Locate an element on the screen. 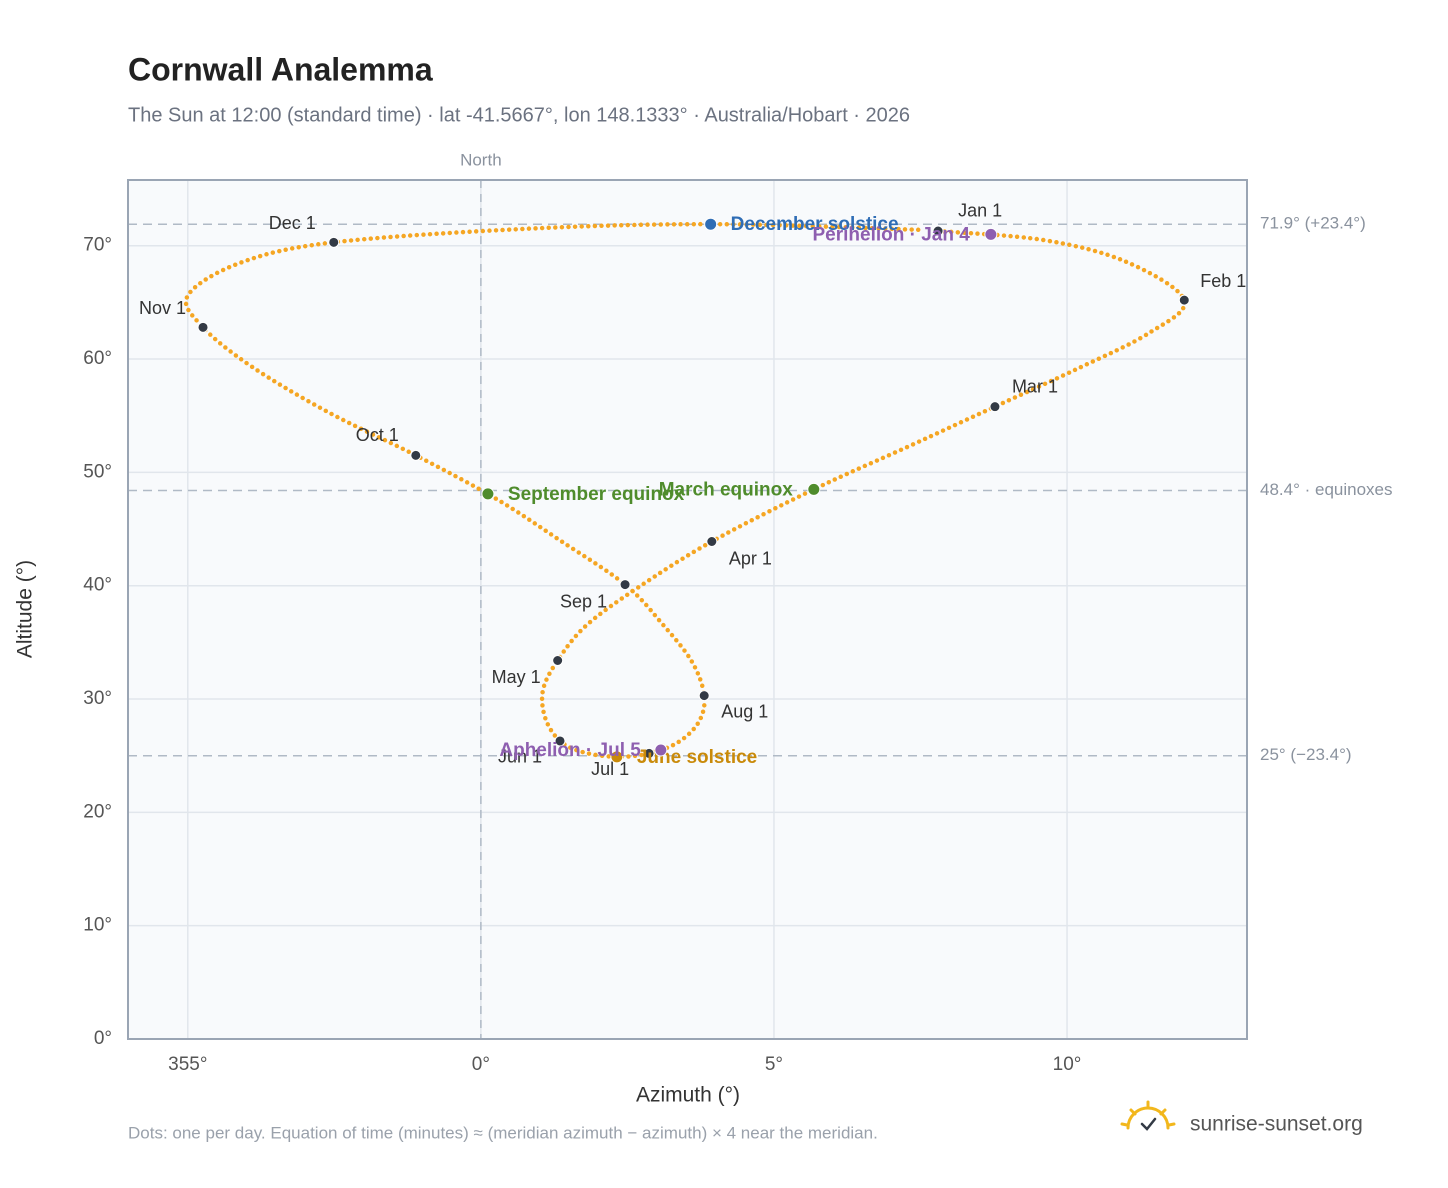  month-label: Sep 1 is located at coordinates (583, 601).